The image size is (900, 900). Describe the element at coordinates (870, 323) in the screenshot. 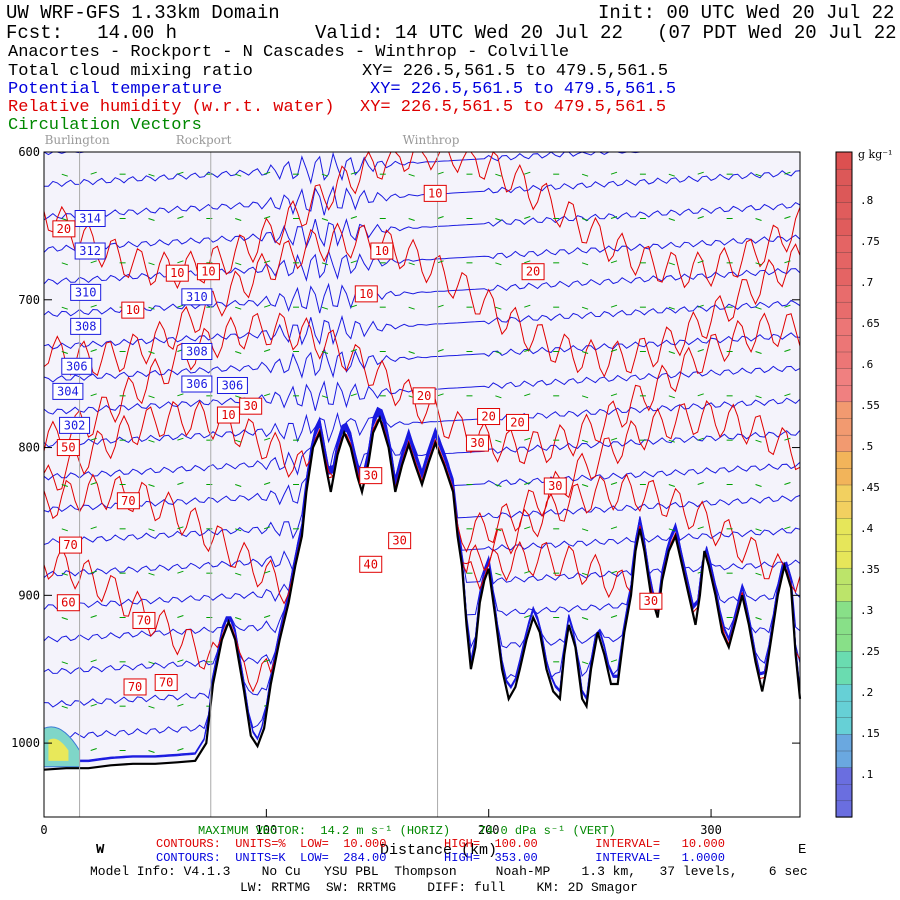

I see `colorbar-label: .65` at that location.